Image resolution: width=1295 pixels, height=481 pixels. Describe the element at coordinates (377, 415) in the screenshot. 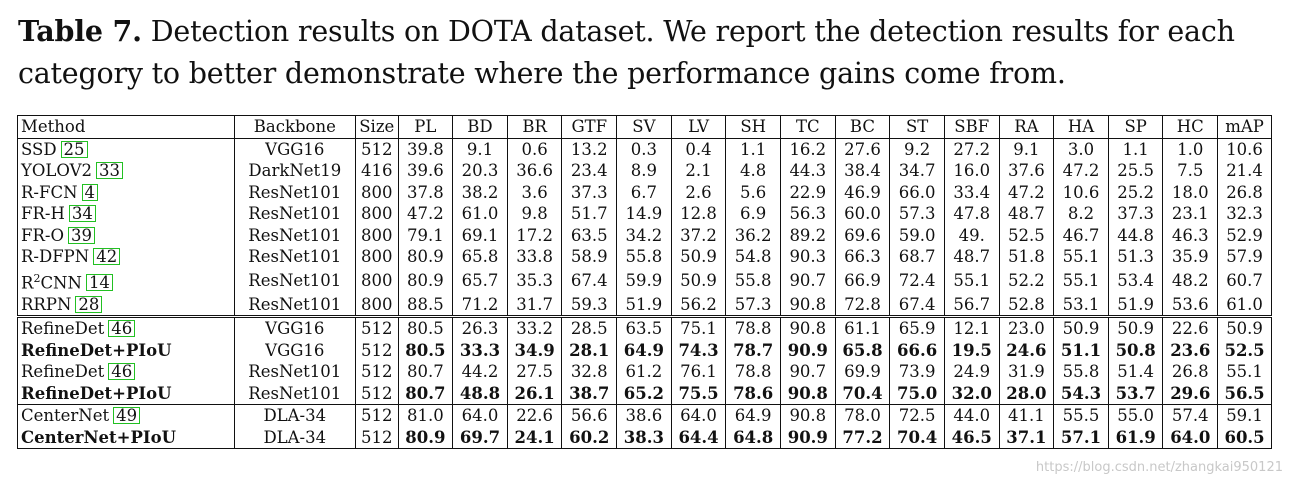

I see `size-cell: 512` at that location.